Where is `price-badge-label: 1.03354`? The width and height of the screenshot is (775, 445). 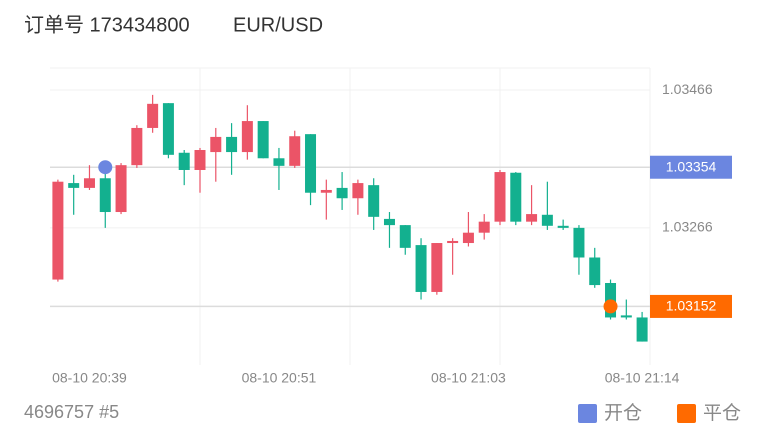
price-badge-label: 1.03354 is located at coordinates (691, 166).